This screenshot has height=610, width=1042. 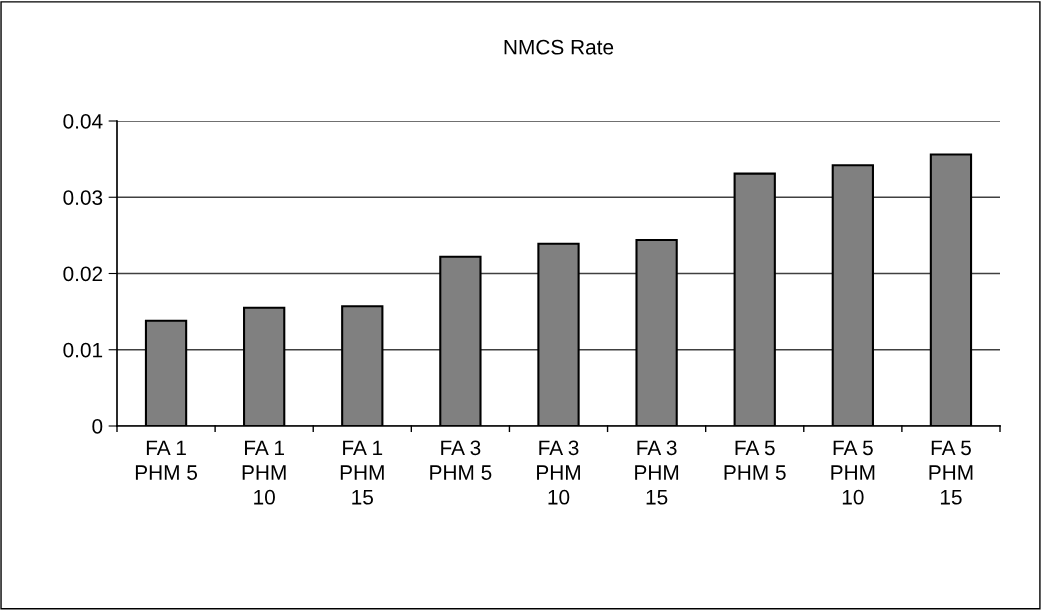 What do you see at coordinates (264, 472) in the screenshot?
I see `x-tick-label: FA 1 PHM 10` at bounding box center [264, 472].